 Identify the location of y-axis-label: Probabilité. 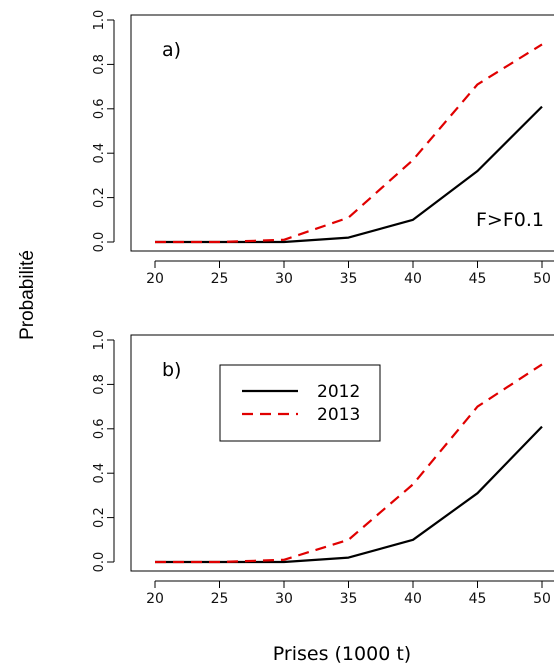
(27, 295).